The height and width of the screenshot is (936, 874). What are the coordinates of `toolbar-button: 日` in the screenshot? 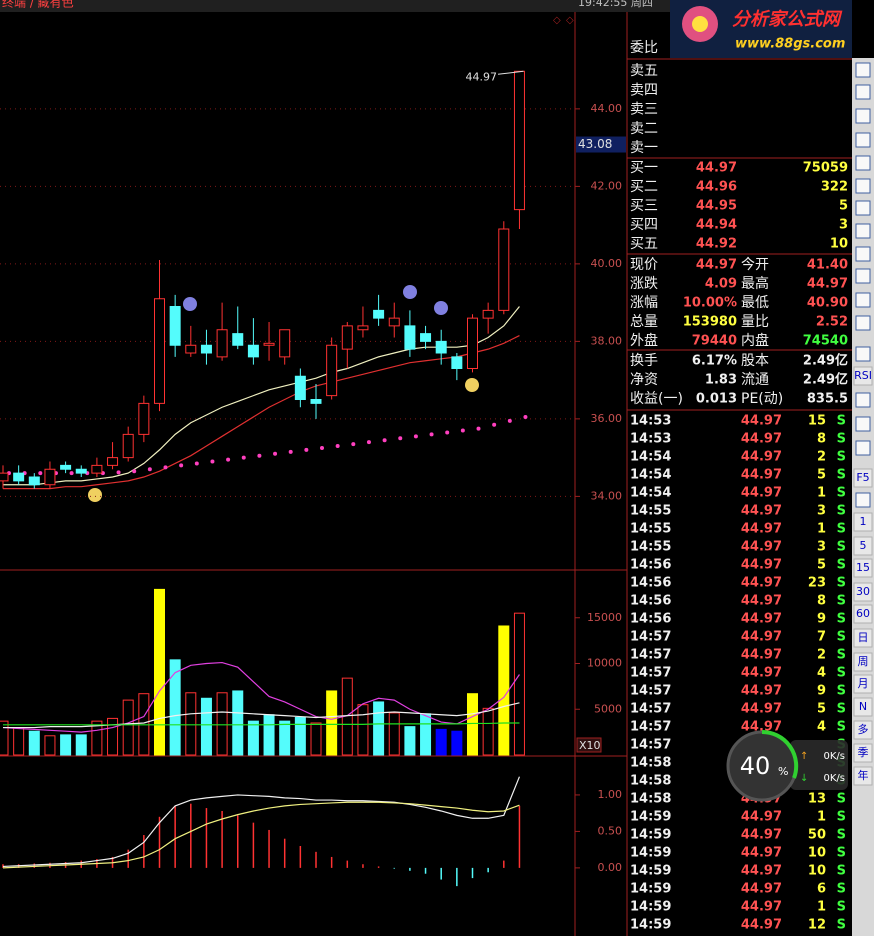 It's located at (863, 638).